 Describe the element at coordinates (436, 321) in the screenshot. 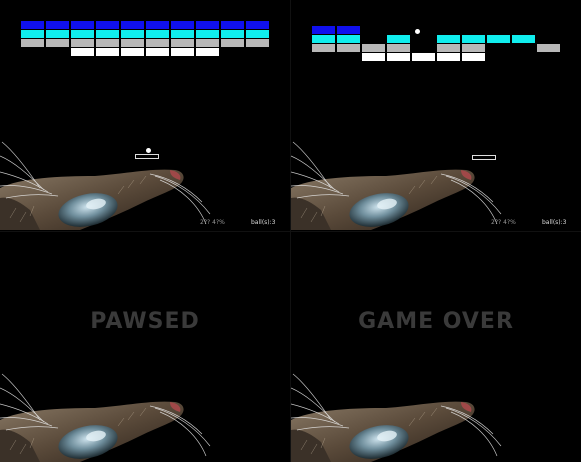

I see `game-over-message: GAME OVER` at that location.